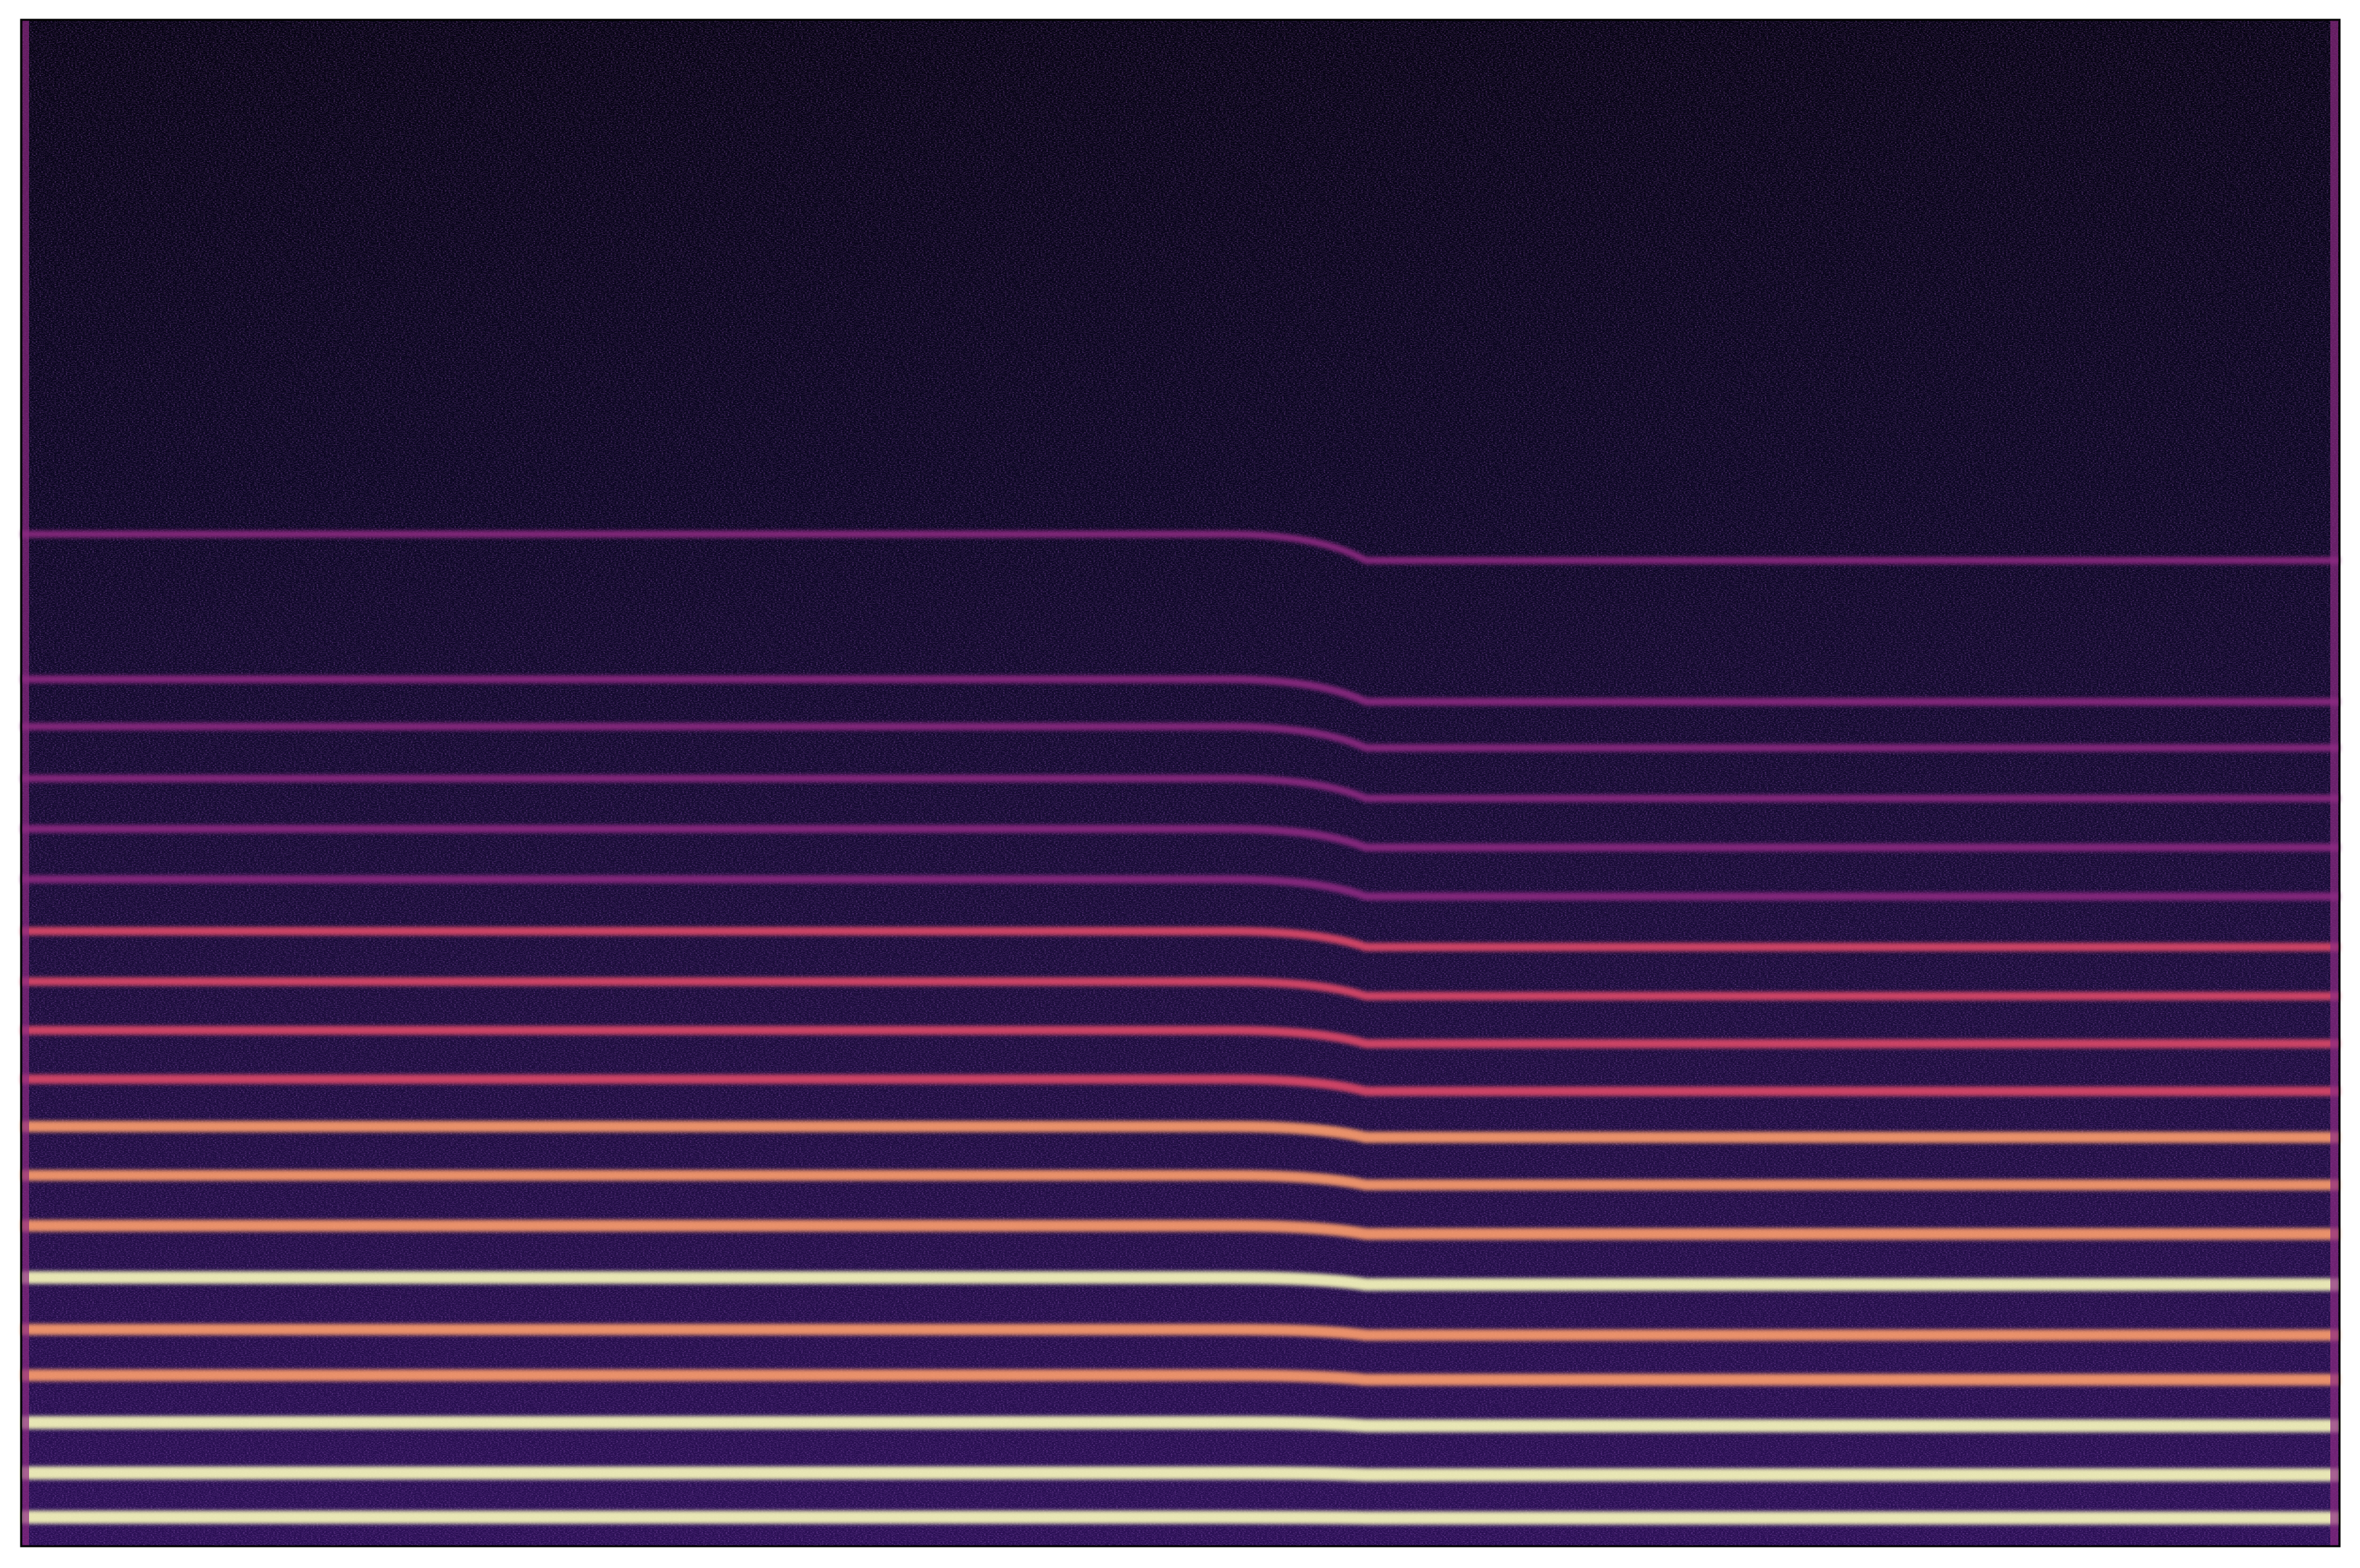 The image size is (2360, 1568). Describe the element at coordinates (2334, 783) in the screenshot. I see `right-edge` at that location.